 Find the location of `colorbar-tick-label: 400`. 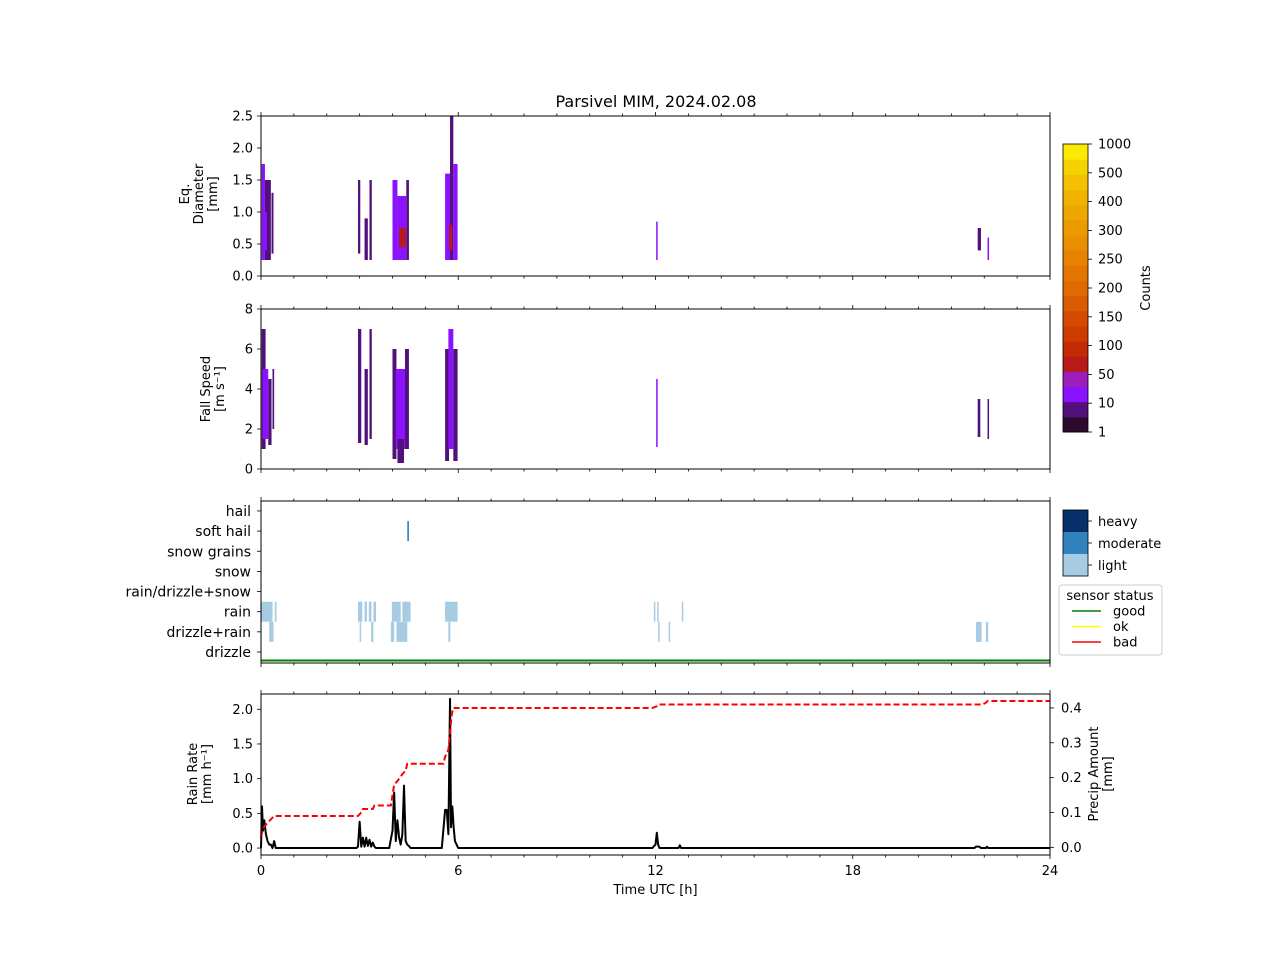

colorbar-tick-label: 400 is located at coordinates (1110, 202).